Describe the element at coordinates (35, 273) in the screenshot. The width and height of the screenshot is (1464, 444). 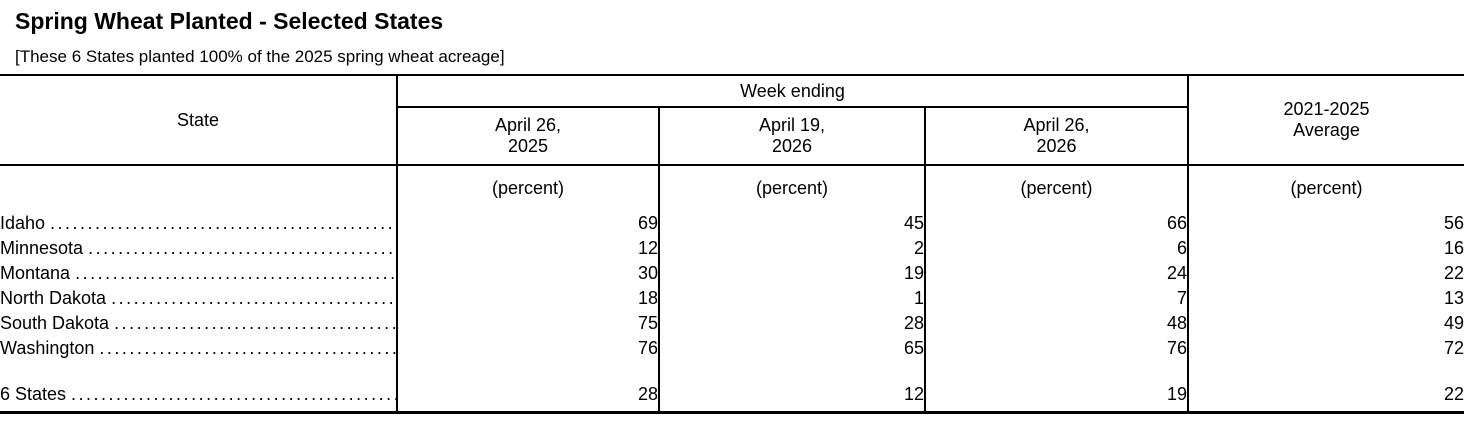
I see `state-label: Montana` at that location.